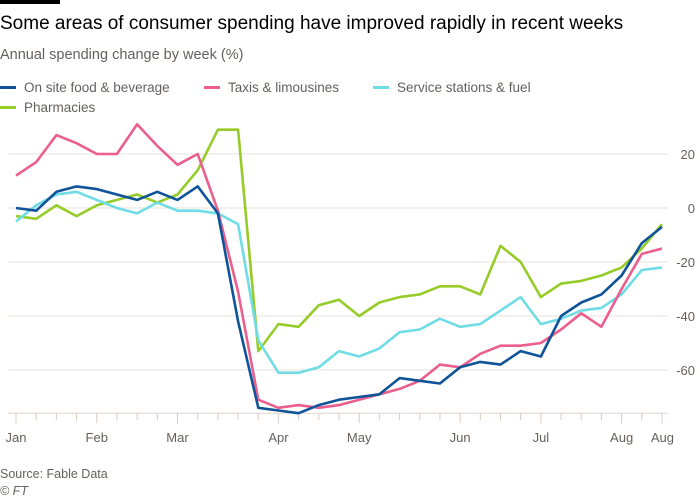 The height and width of the screenshot is (500, 700). I want to click on legend-label: Service stations & fuel, so click(464, 87).